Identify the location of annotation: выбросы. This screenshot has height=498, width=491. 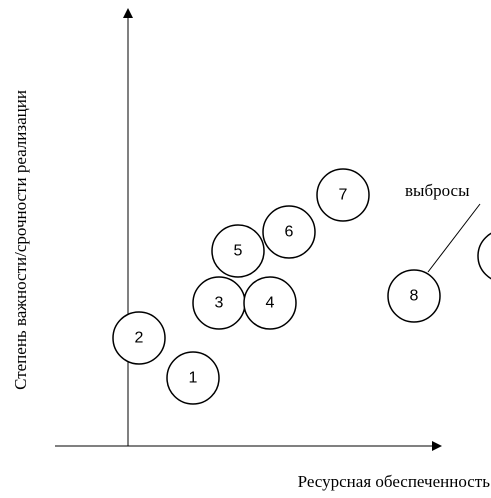
(437, 190).